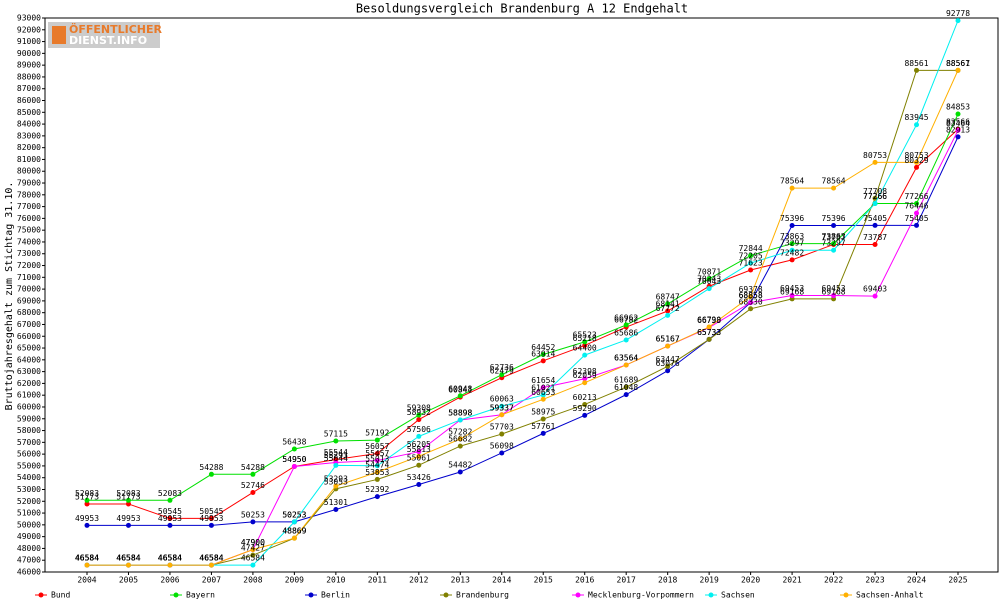 This screenshot has height=600, width=1000. Describe the element at coordinates (29, 171) in the screenshot. I see `y-tick-label: 80000` at that location.